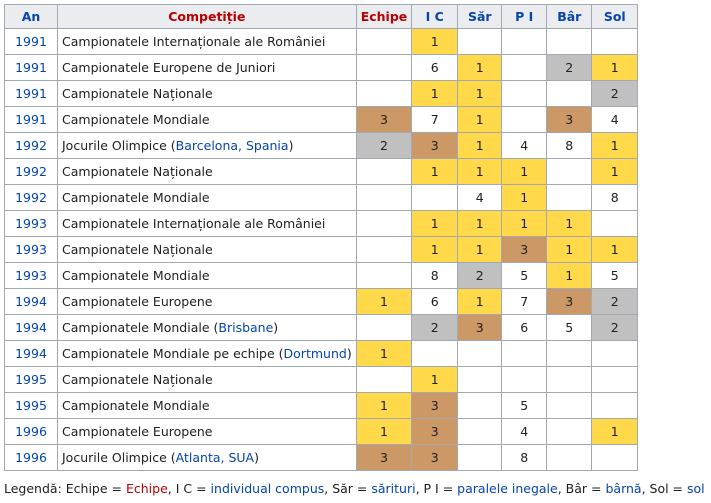 The image size is (711, 503). I want to click on header-link: An, so click(31, 16).